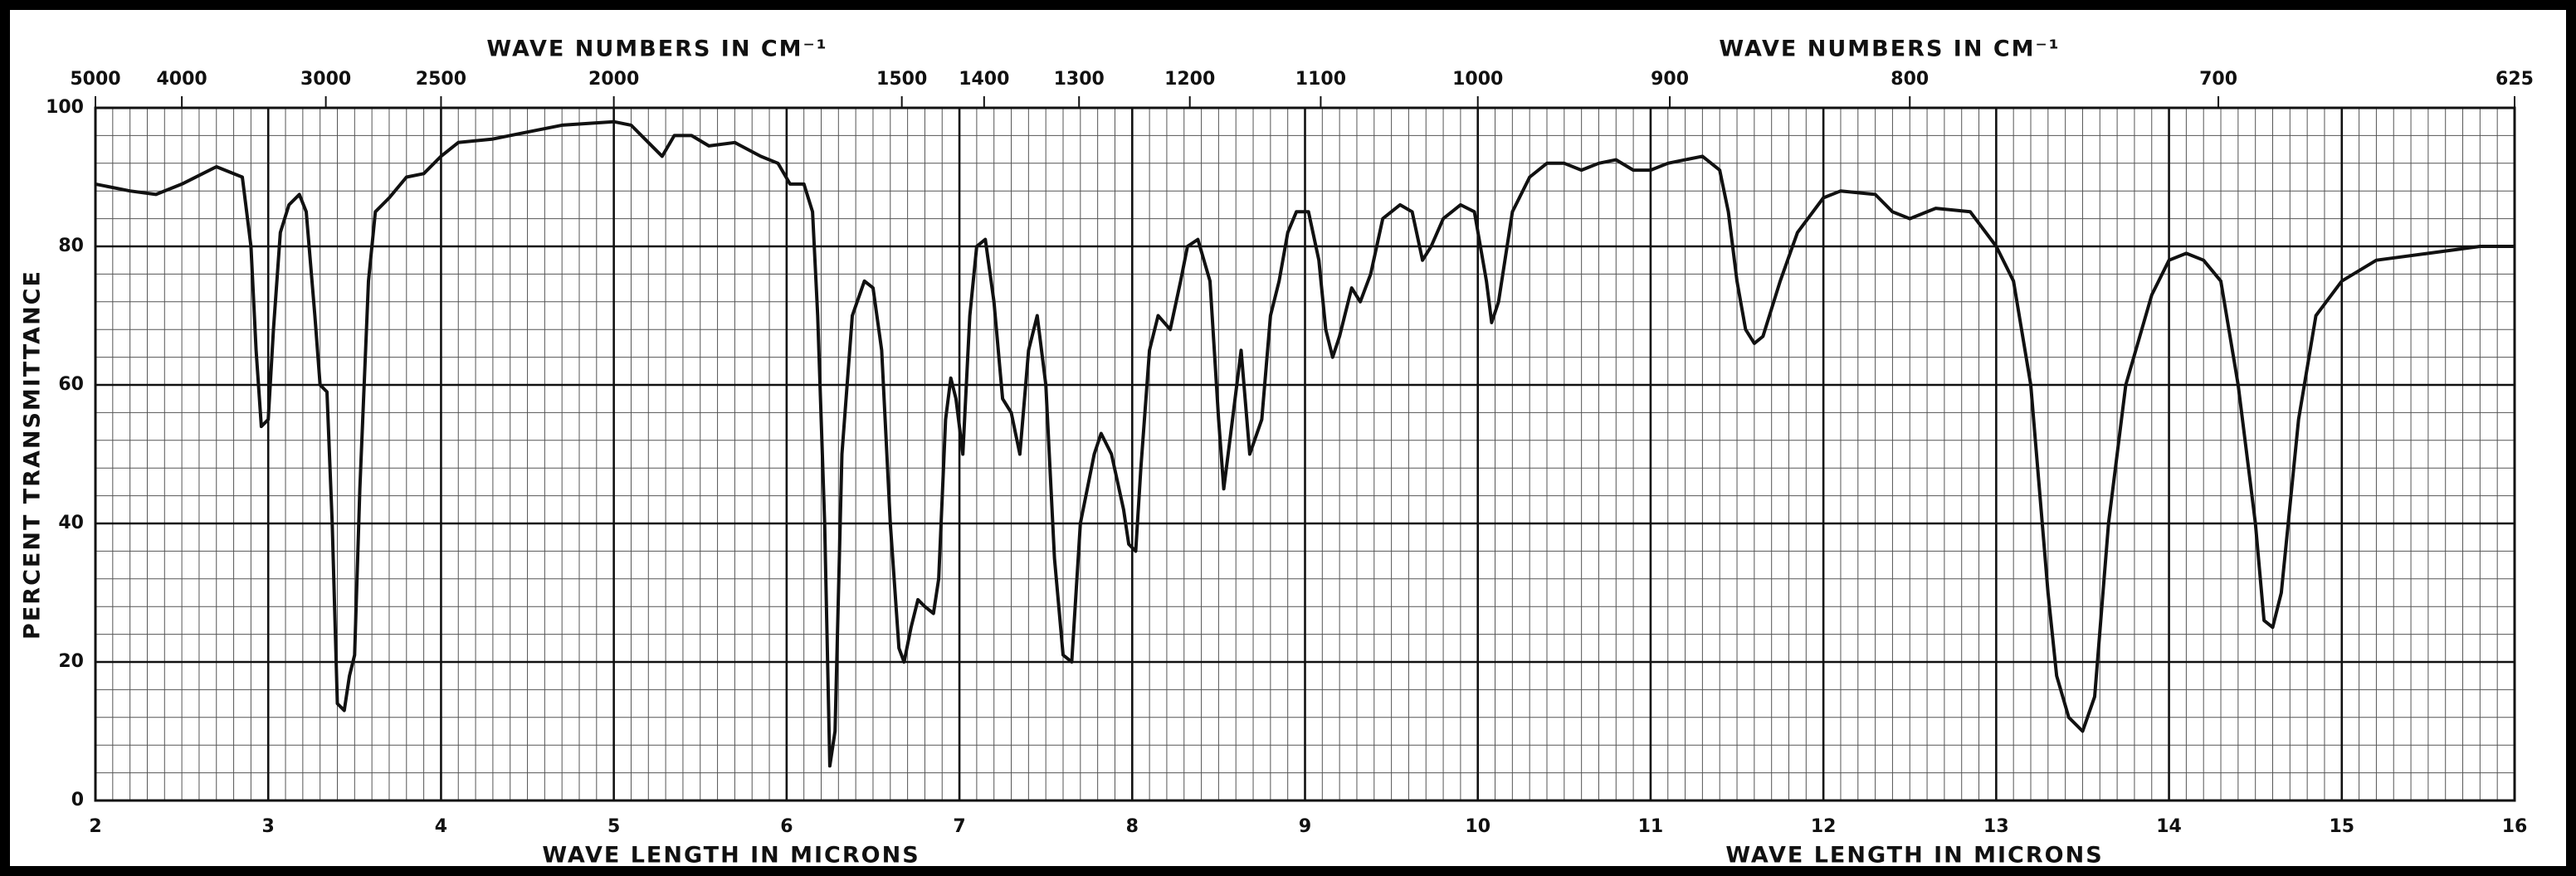 The image size is (2576, 876). What do you see at coordinates (326, 79) in the screenshot?
I see `x2-tick-label: 3000` at bounding box center [326, 79].